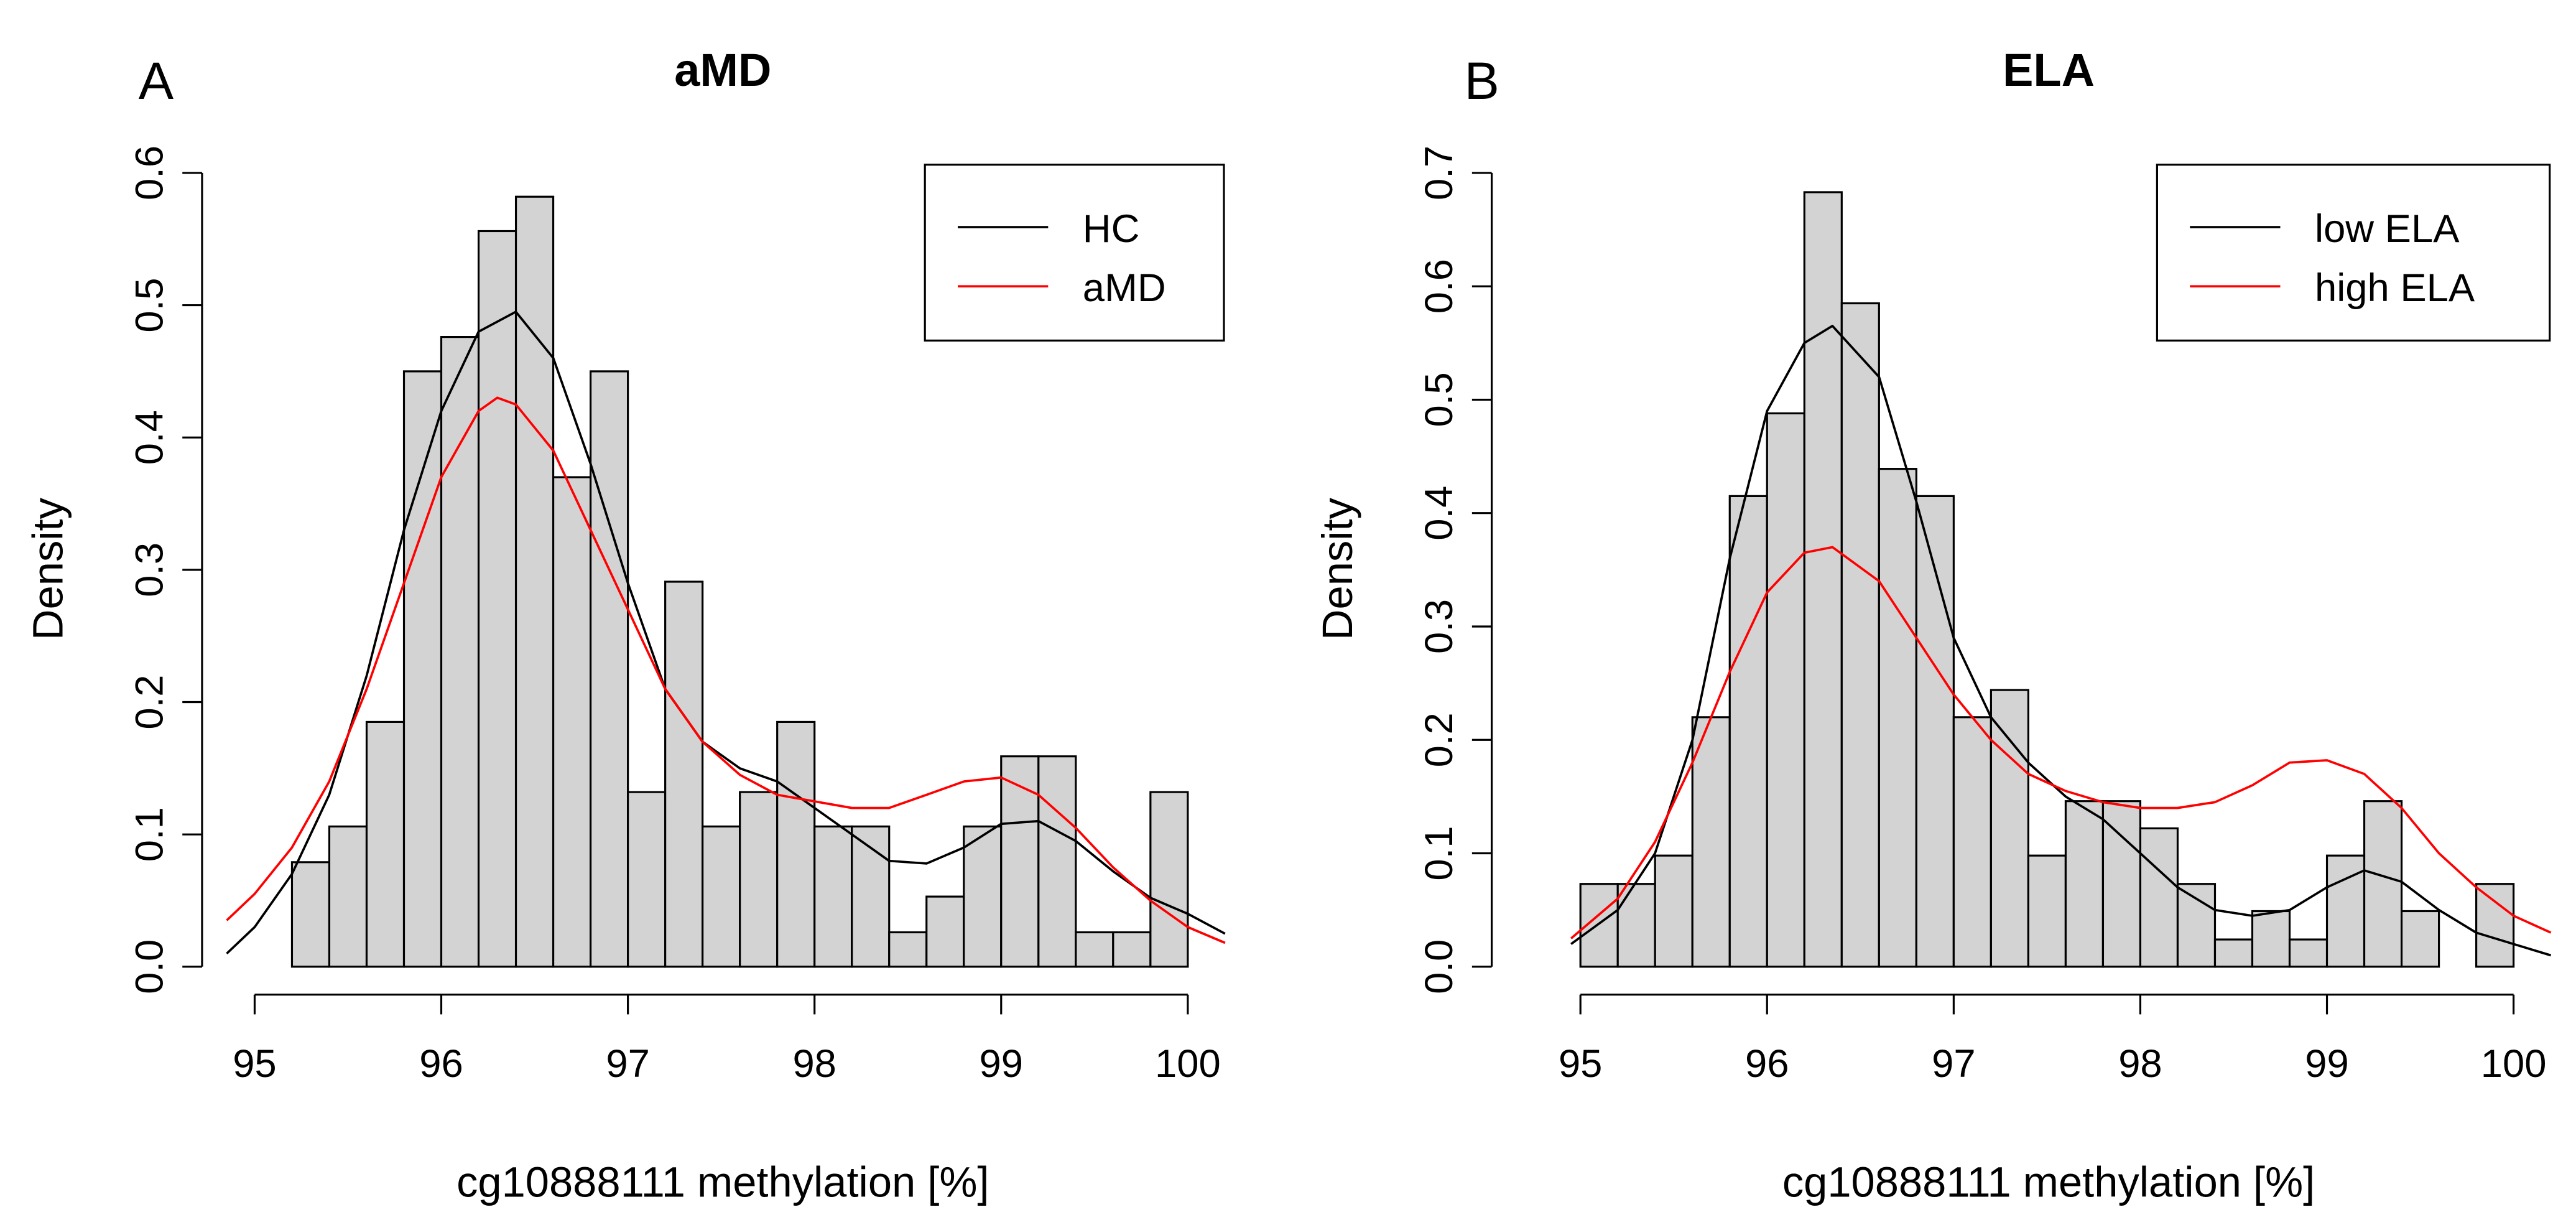 This screenshot has width=2576, height=1230. I want to click on chart-title: ELA, so click(2049, 70).